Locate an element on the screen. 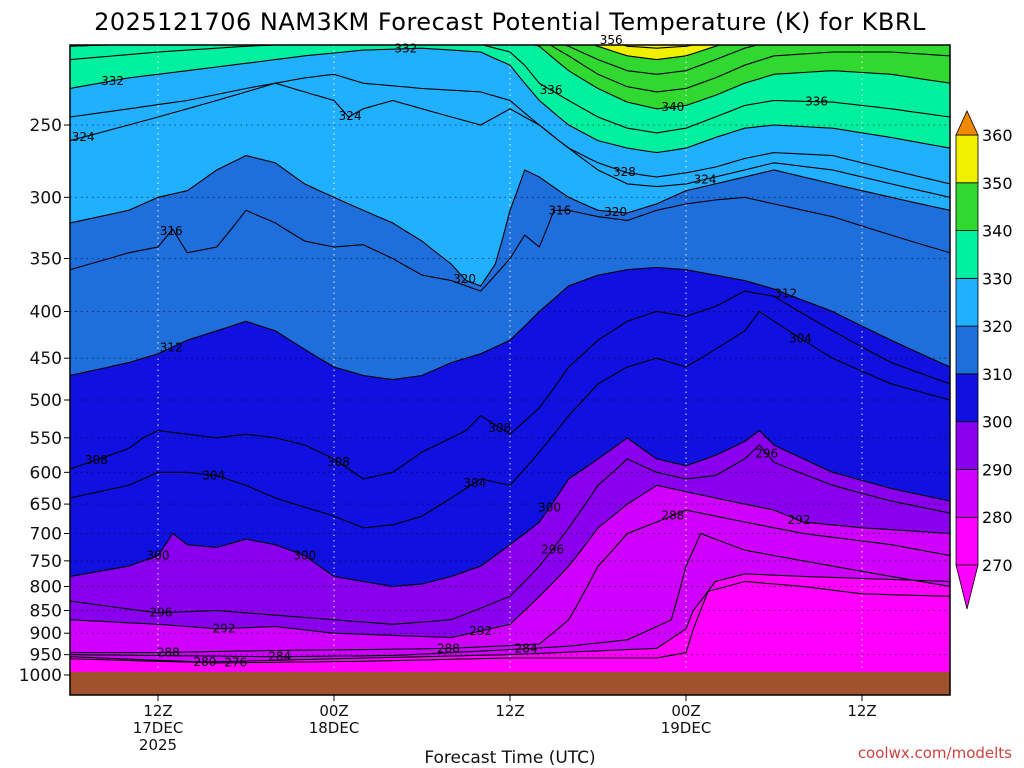  contour-label-320: 320 is located at coordinates (615, 212).